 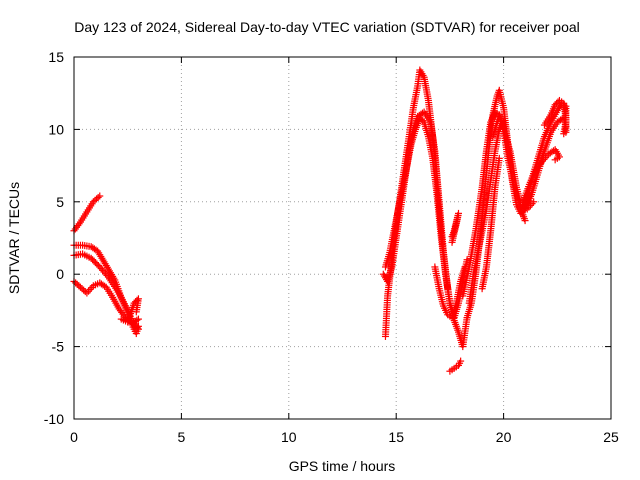 What do you see at coordinates (60, 202) in the screenshot?
I see `y-tick-label: 5` at bounding box center [60, 202].